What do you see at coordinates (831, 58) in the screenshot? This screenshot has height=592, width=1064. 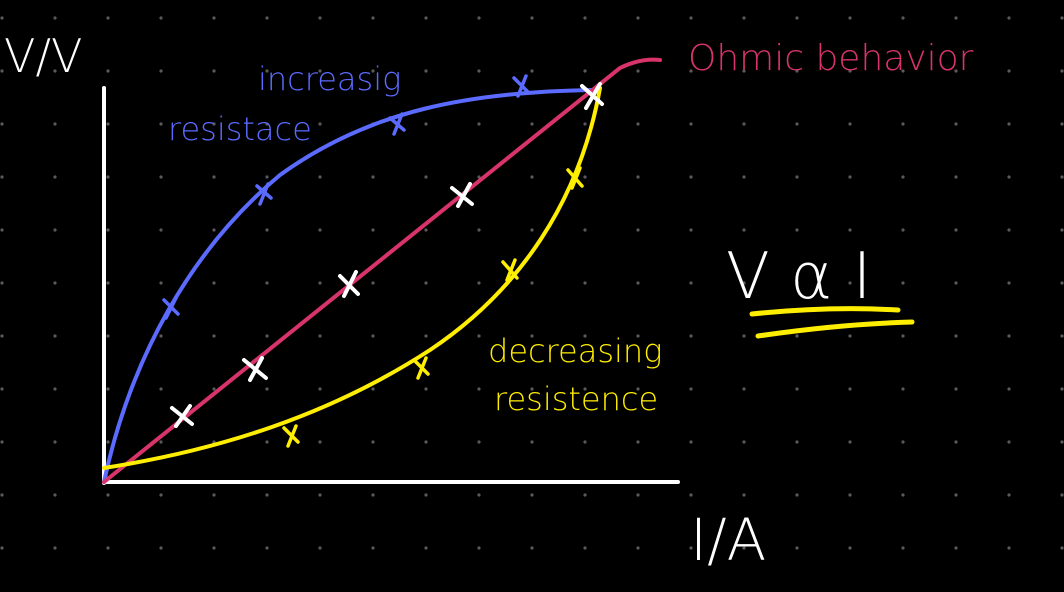 I see `ohmic-behavior-label: Ohmic behavior` at bounding box center [831, 58].